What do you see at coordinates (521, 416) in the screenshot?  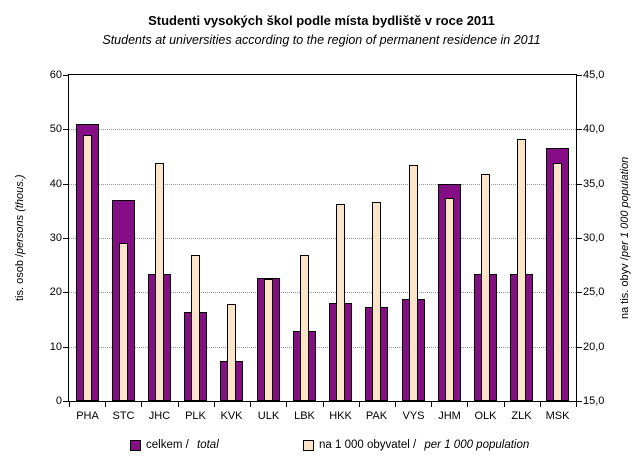 I see `x-axis-category-label: ZLK` at bounding box center [521, 416].